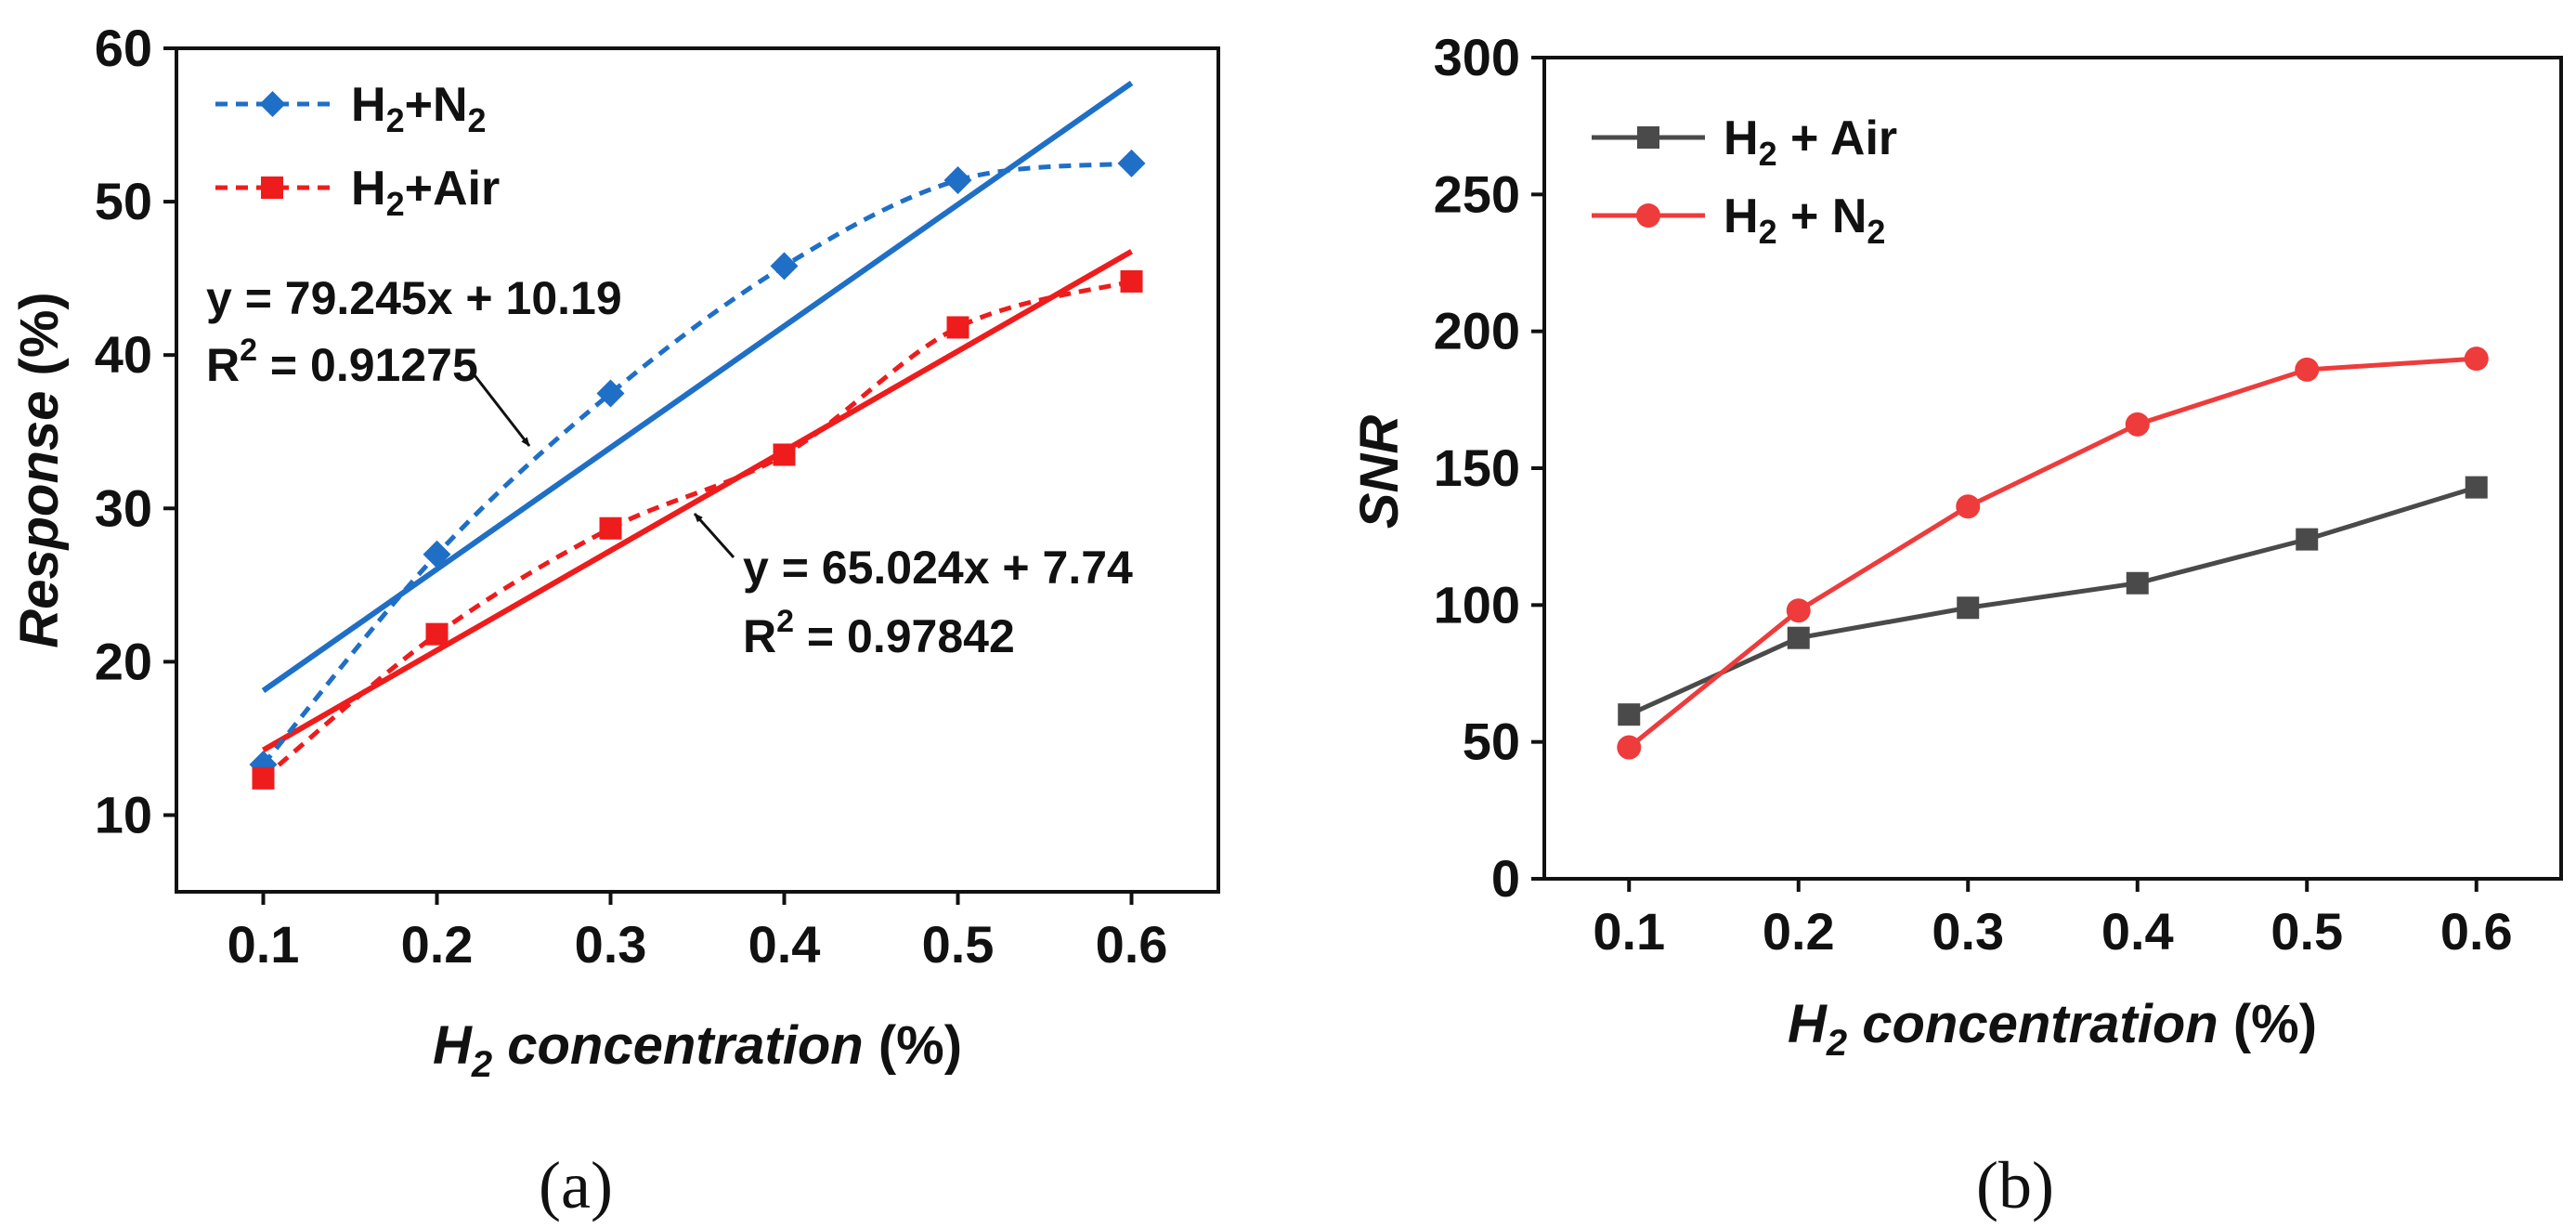 The image size is (2576, 1229). I want to click on y-tick-label: 200, so click(1477, 331).